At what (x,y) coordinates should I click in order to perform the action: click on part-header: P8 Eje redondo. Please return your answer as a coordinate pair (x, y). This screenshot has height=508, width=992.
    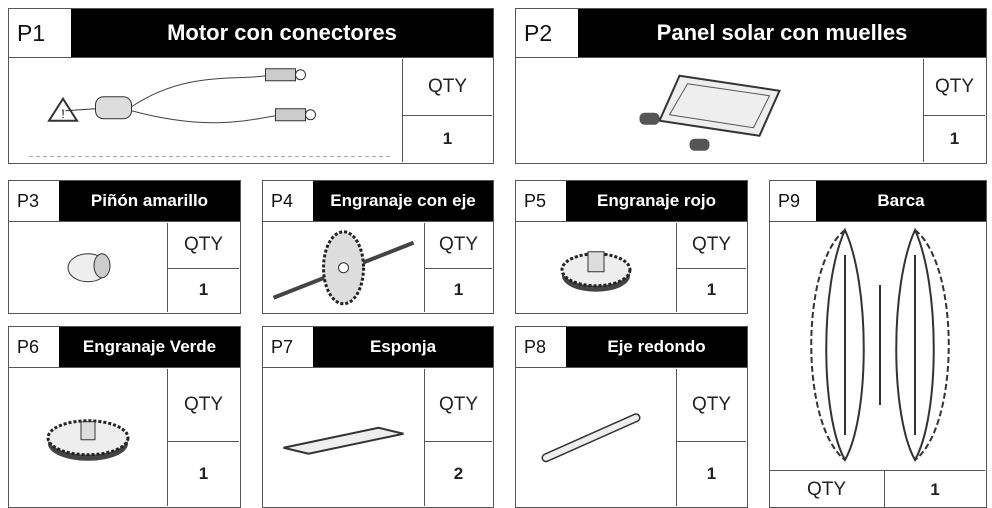
    Looking at the image, I should click on (631, 347).